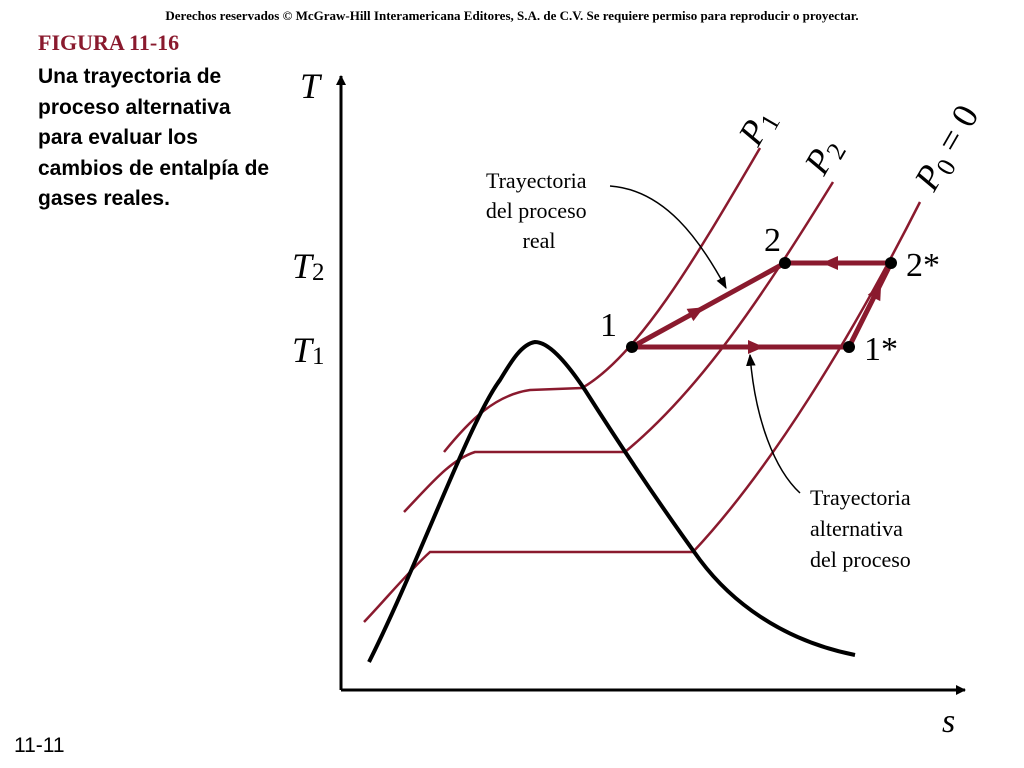 This screenshot has height=768, width=1024. Describe the element at coordinates (948, 149) in the screenshot. I see `isobar-p0-label: P0 = 0` at that location.